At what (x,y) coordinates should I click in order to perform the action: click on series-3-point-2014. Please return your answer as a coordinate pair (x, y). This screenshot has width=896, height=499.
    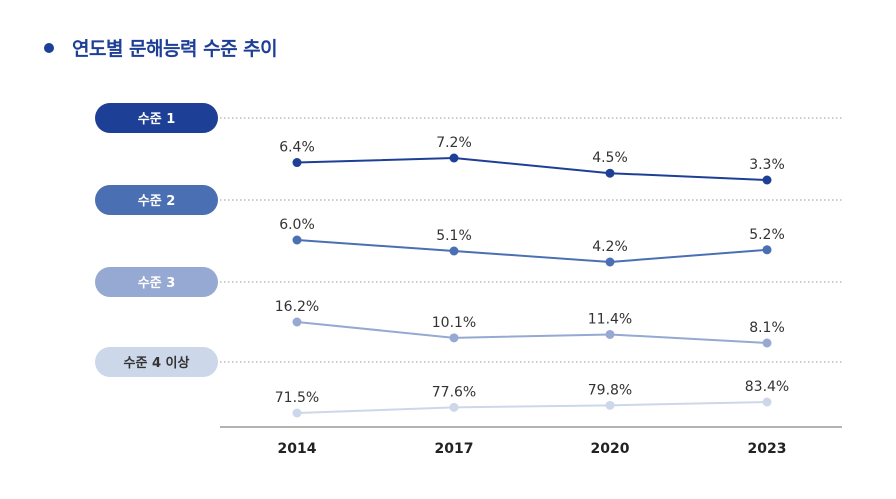
    Looking at the image, I should click on (297, 322).